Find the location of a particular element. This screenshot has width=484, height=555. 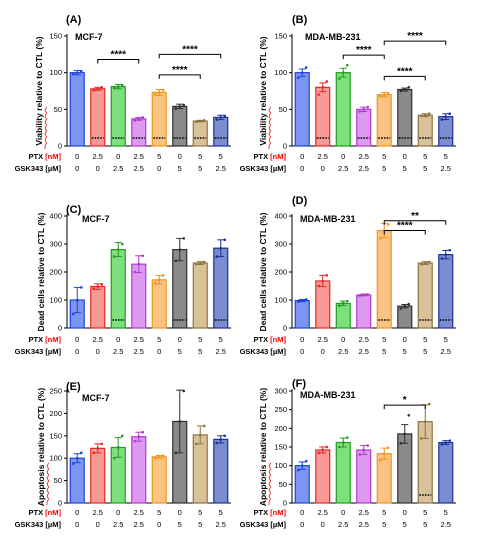

panel-label: (C) is located at coordinates (74, 210).